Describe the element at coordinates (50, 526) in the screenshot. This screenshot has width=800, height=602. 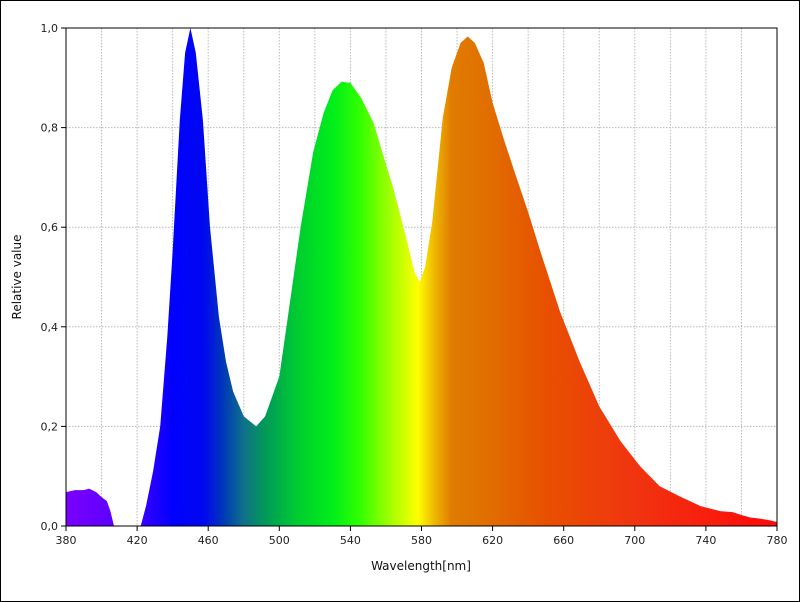
I see `y-tick-label: 0,0` at that location.